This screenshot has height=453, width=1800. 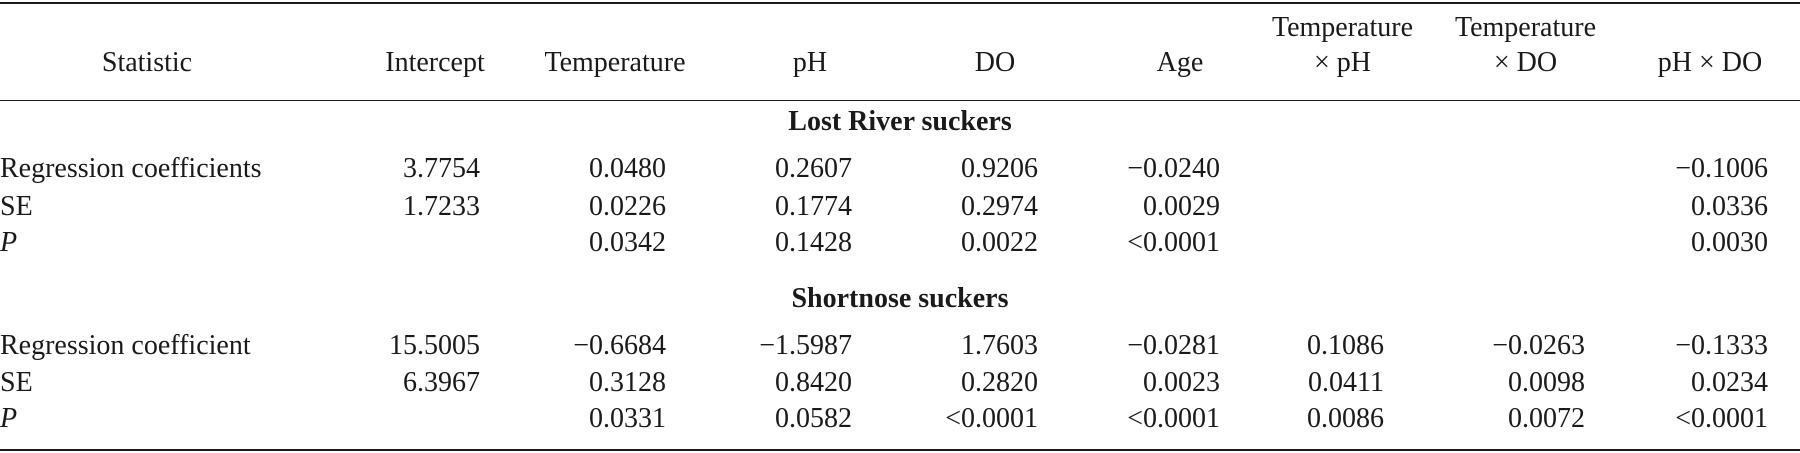 I want to click on table-cell: 0.0098, so click(x=1546, y=382).